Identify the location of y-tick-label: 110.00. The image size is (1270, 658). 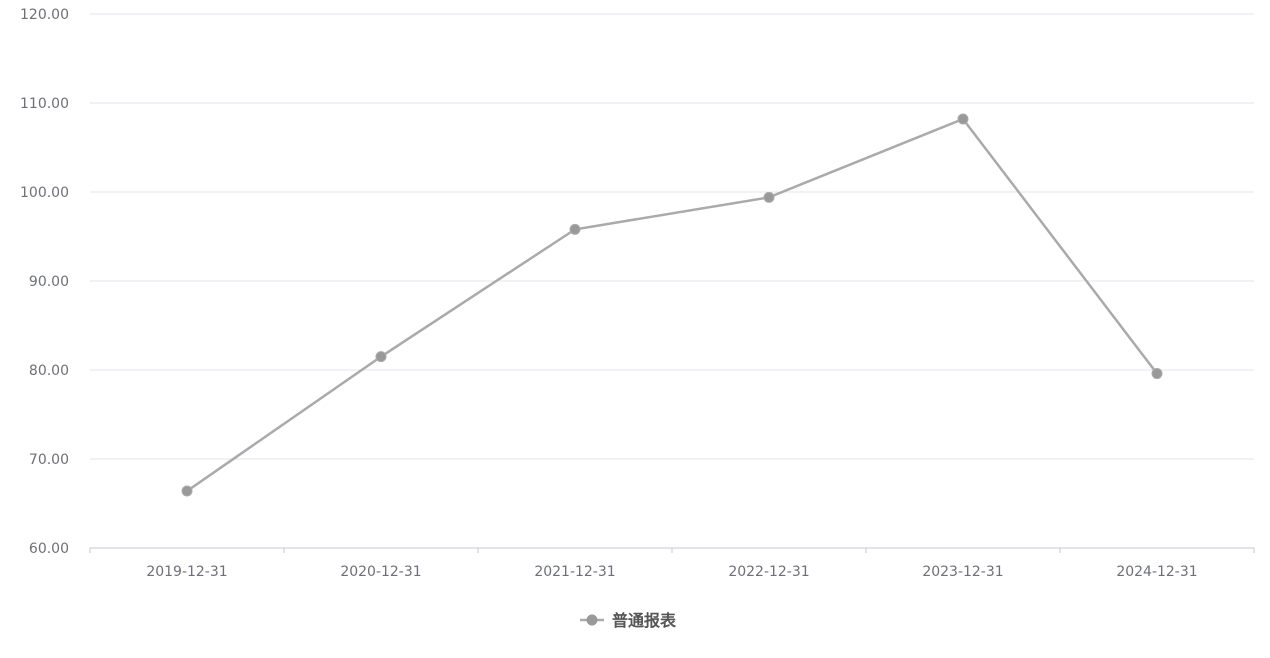
(44, 104).